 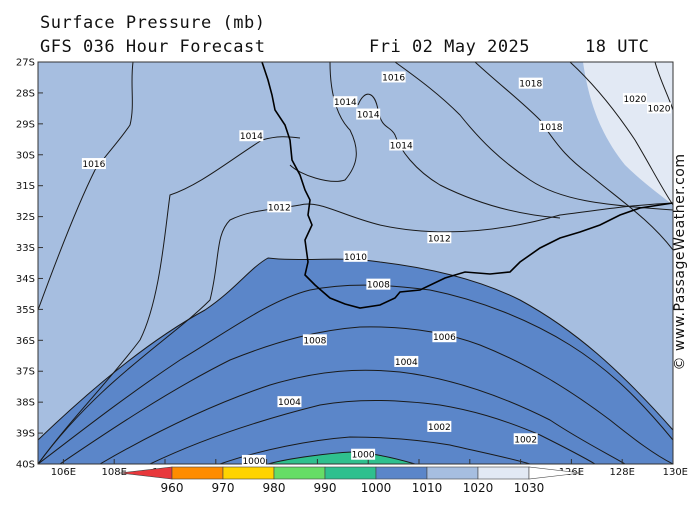 What do you see at coordinates (25, 217) in the screenshot?
I see `lat-label: 32S` at bounding box center [25, 217].